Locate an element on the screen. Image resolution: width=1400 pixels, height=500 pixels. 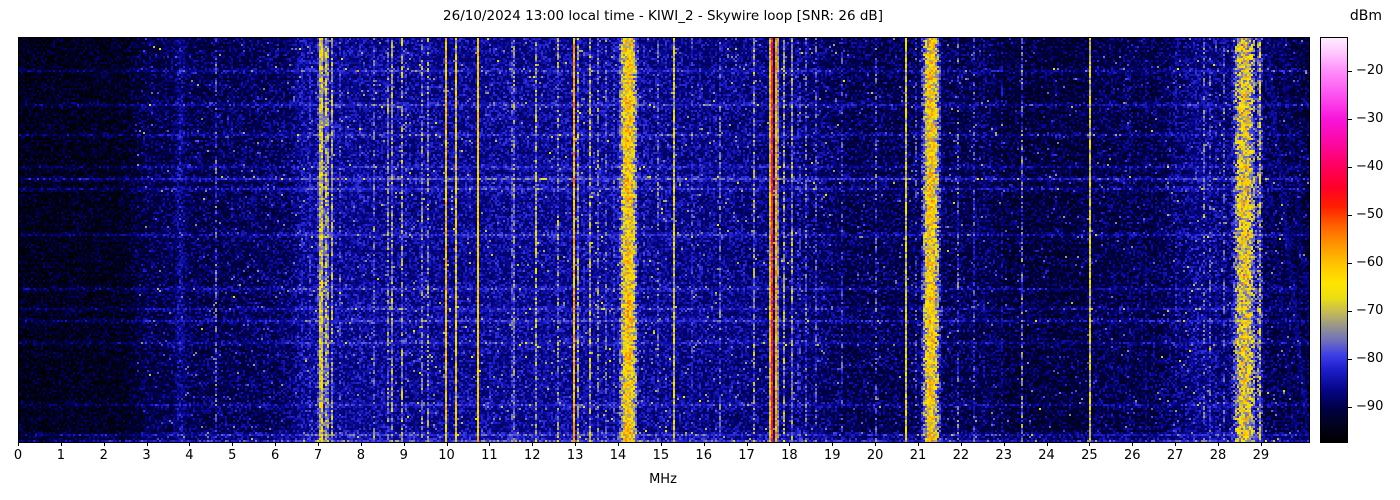
x-tick-label: 21 is located at coordinates (918, 455).